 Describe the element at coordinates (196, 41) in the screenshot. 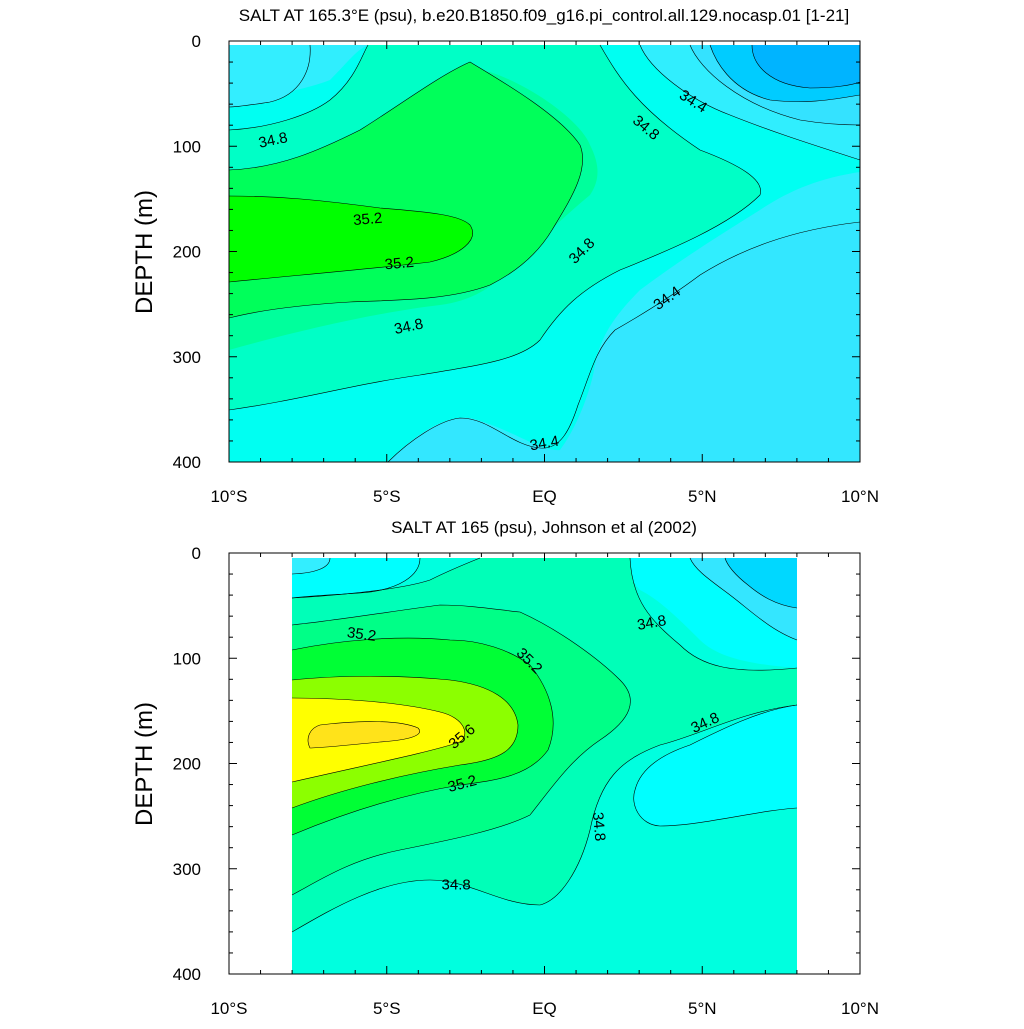

I see `y-tick-label-top: 0` at that location.